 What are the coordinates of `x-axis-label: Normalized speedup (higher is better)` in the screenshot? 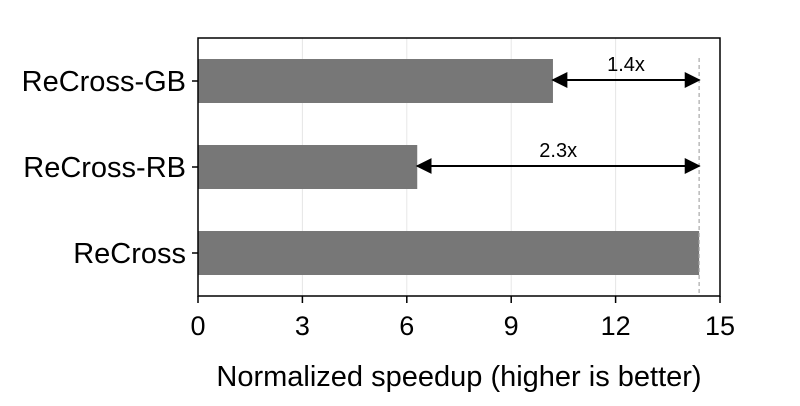 It's located at (458, 377).